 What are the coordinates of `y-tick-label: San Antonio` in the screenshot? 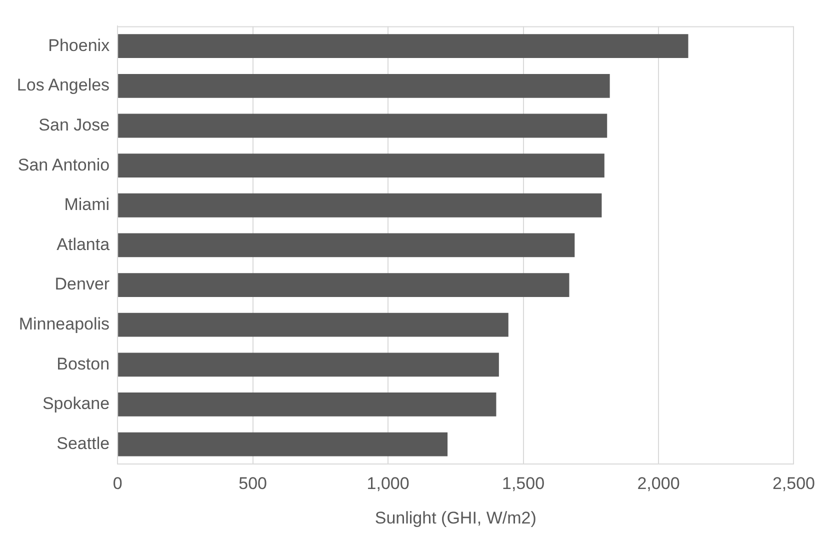 It's located at (64, 164).